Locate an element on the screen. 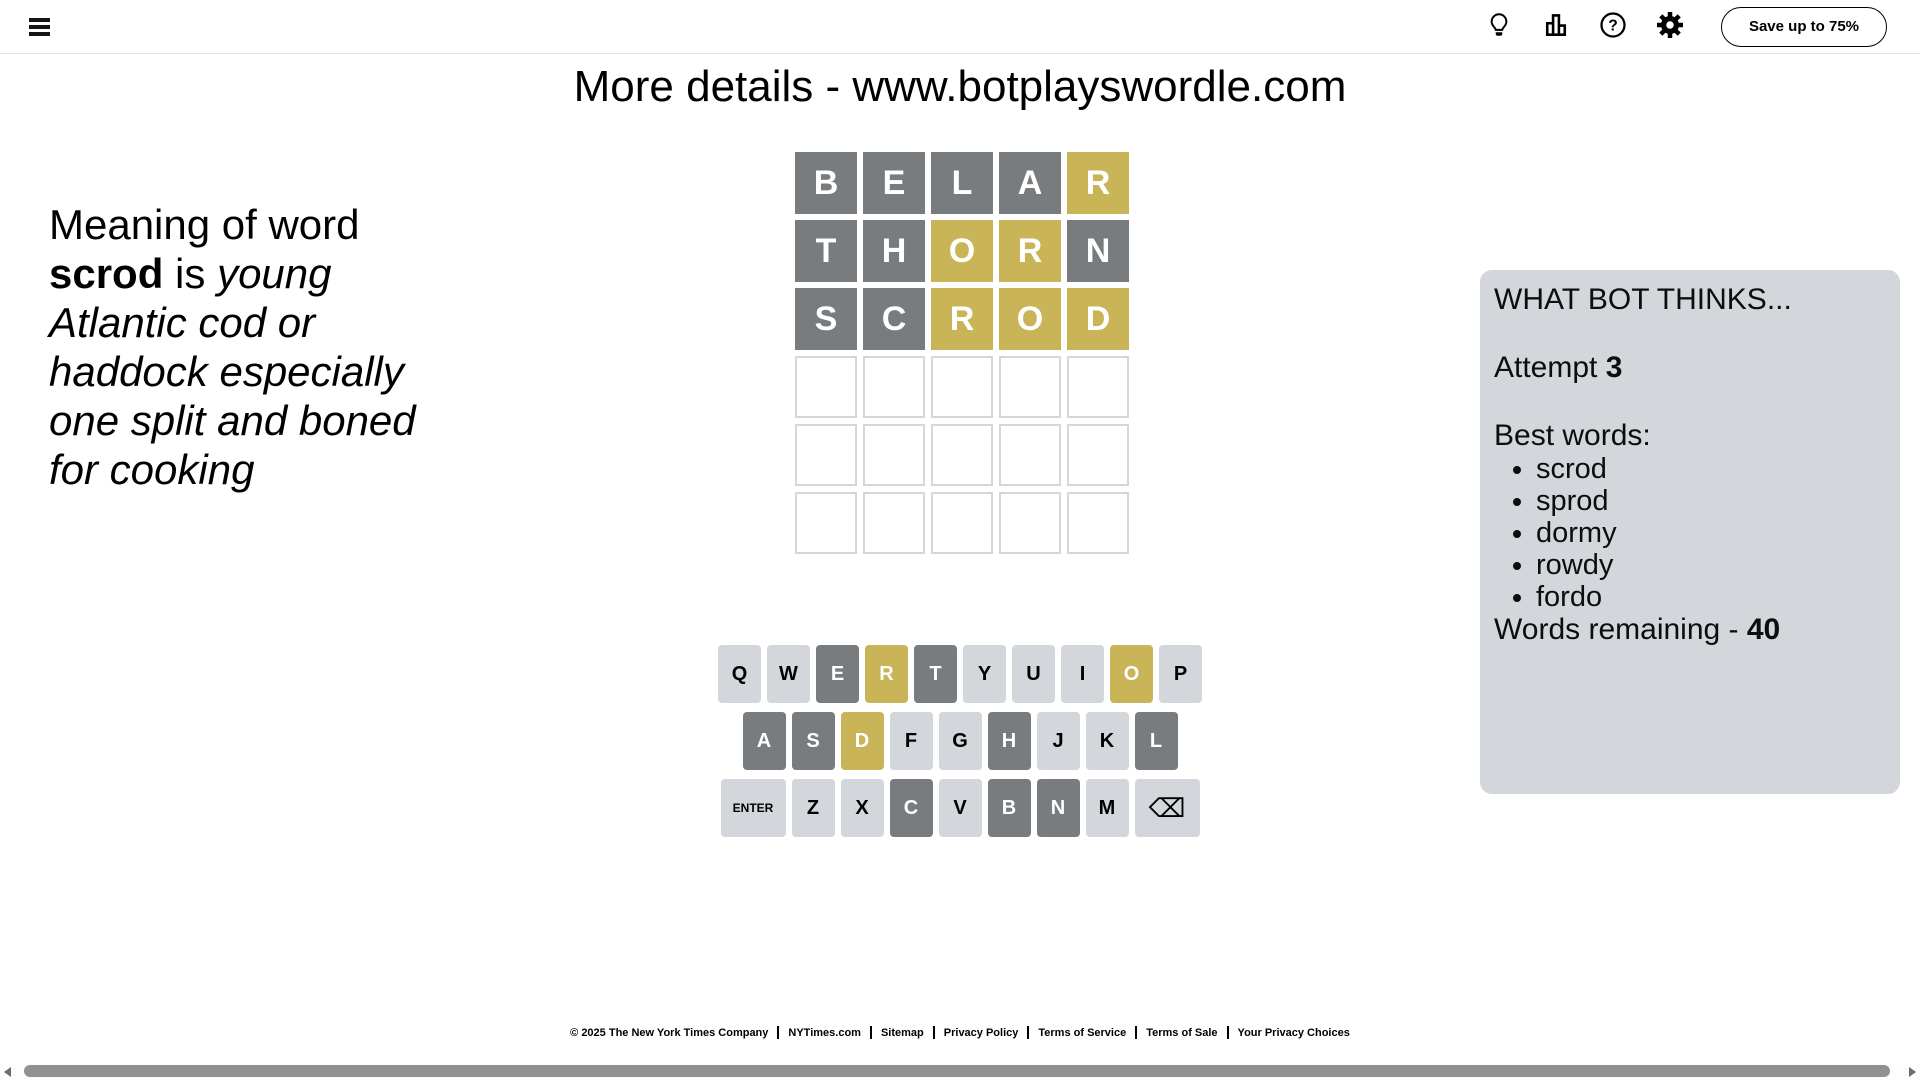  horizontal-scrollbar is located at coordinates (960, 1071).